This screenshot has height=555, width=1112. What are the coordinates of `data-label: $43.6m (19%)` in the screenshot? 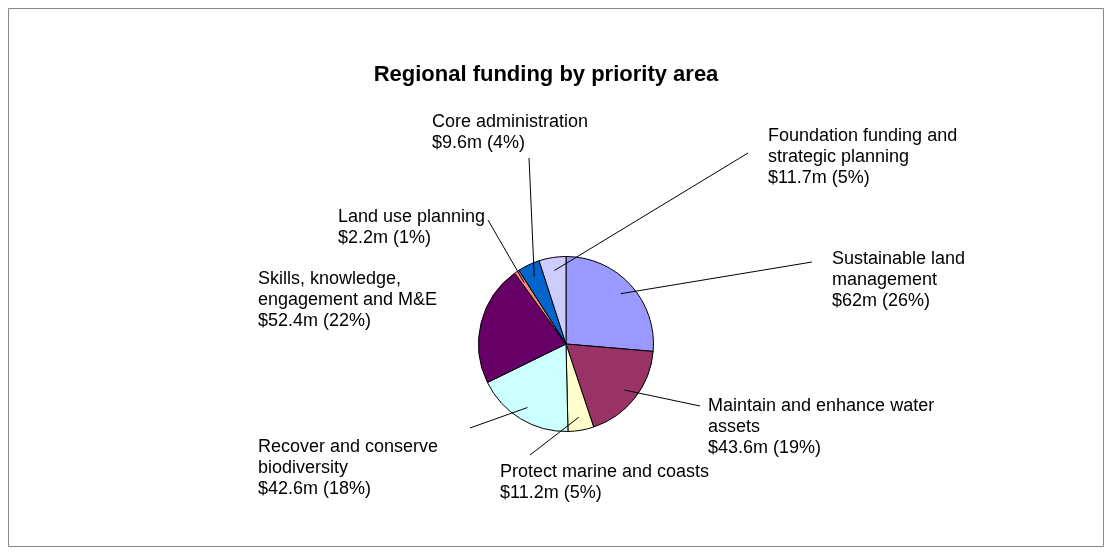 It's located at (765, 446).